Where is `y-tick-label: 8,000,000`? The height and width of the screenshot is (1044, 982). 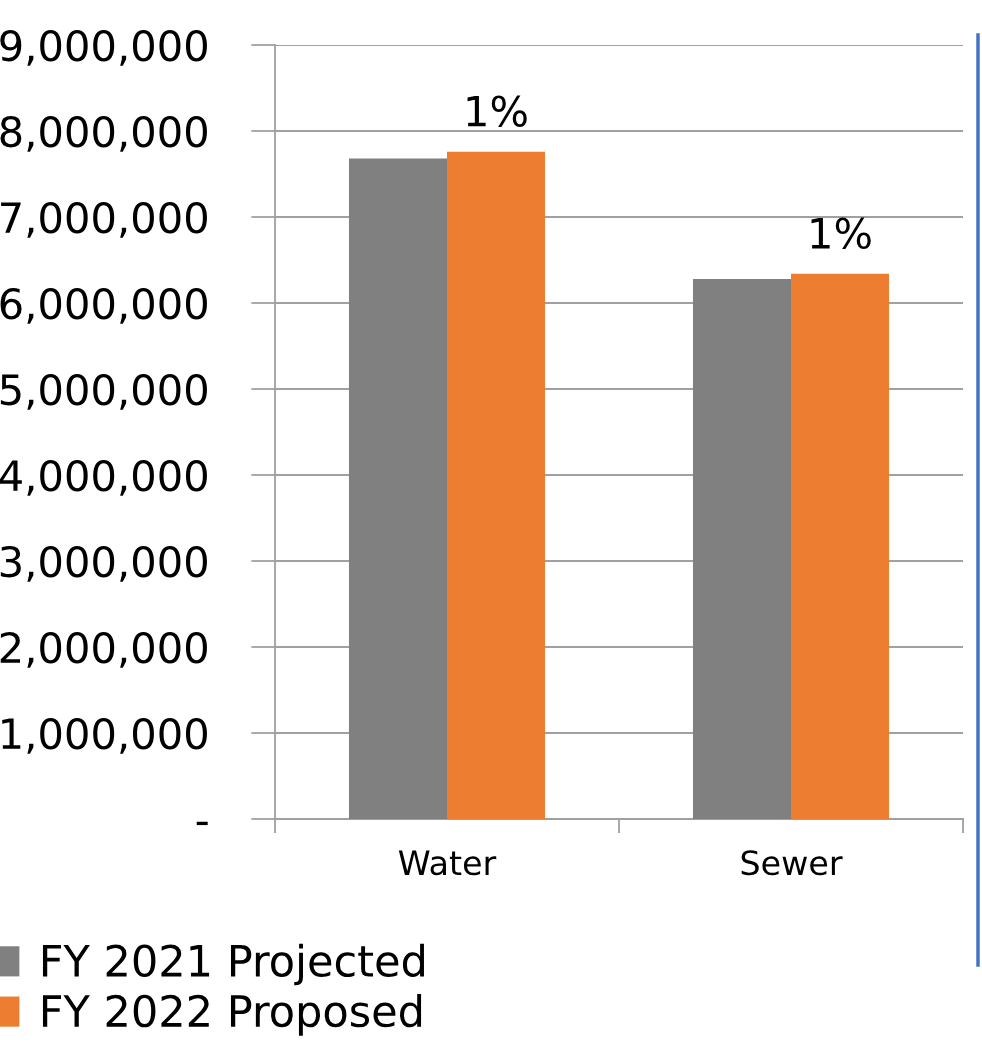 y-tick-label: 8,000,000 is located at coordinates (103, 133).